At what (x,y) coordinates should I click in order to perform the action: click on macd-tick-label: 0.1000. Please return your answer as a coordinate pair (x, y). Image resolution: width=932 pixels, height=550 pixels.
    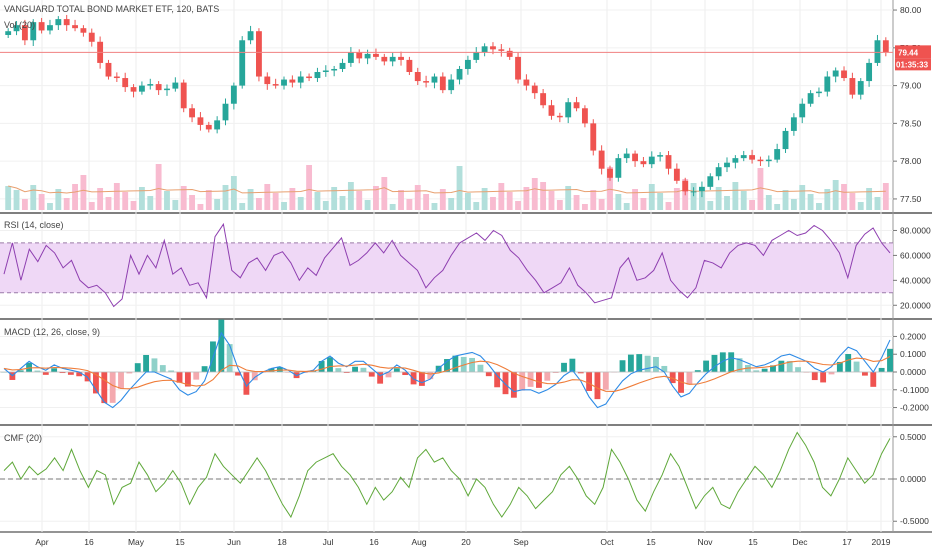
    Looking at the image, I should click on (913, 354).